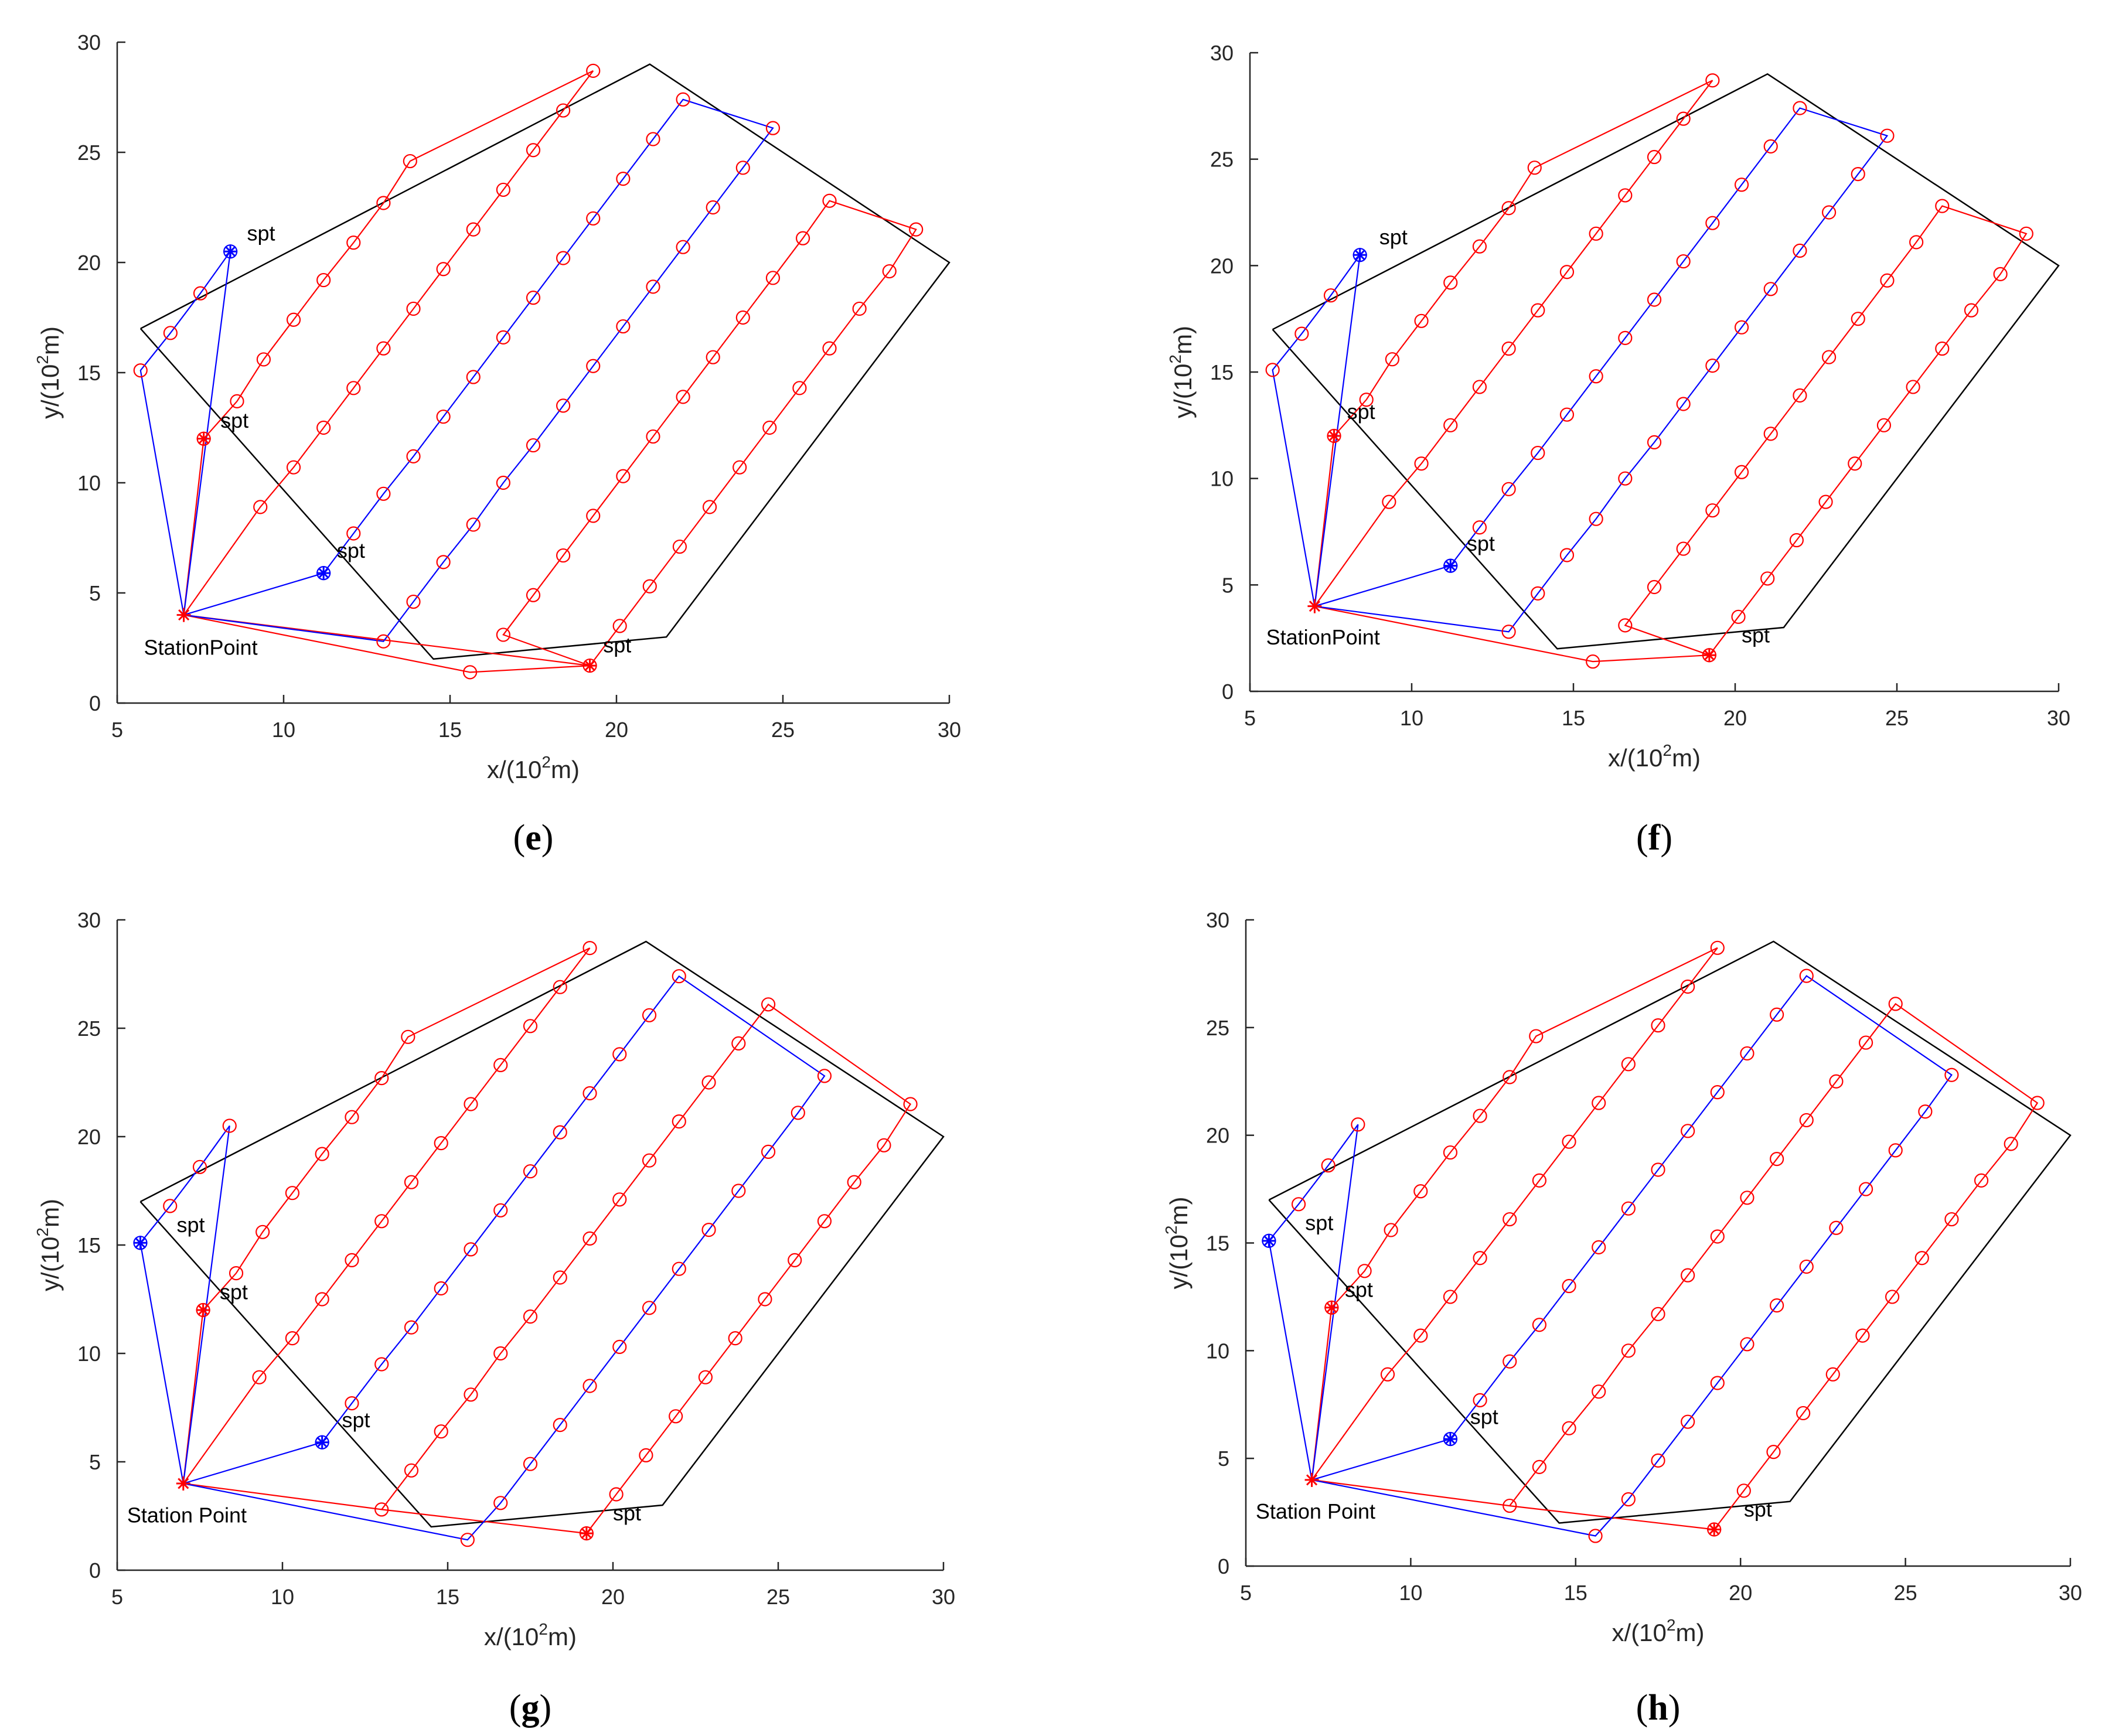 This screenshot has height=1736, width=2102. Describe the element at coordinates (709, 433) in the screenshot. I see `red-route-line` at that location.